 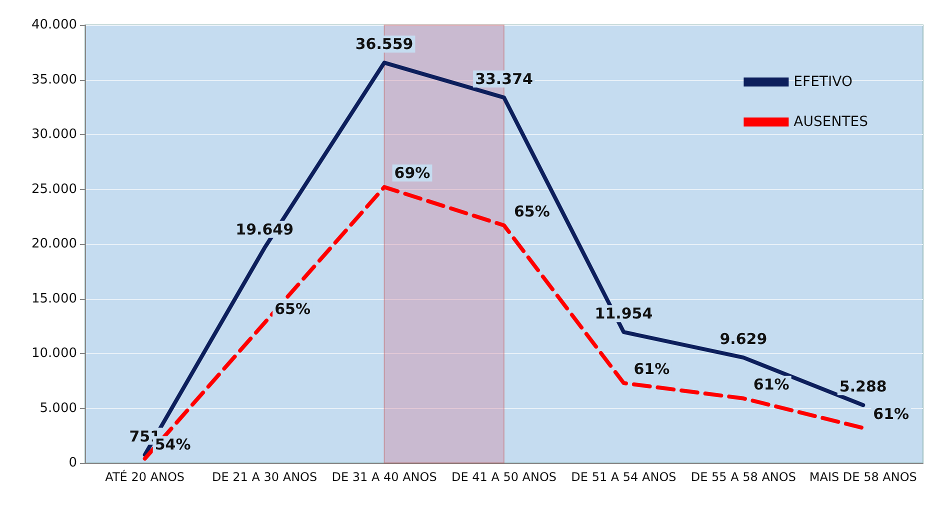 I want to click on data-label: 11.954, so click(x=623, y=313).